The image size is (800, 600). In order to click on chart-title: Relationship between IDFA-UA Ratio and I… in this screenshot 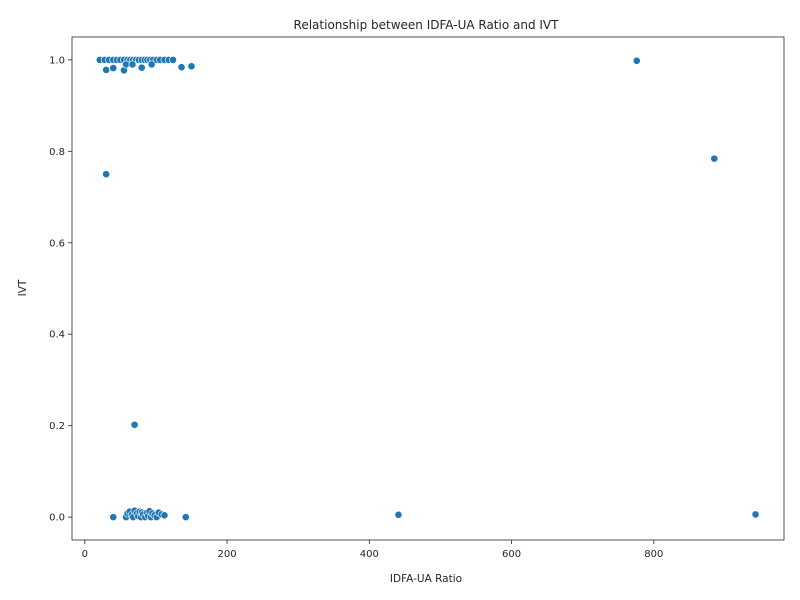, I will do `click(427, 25)`.